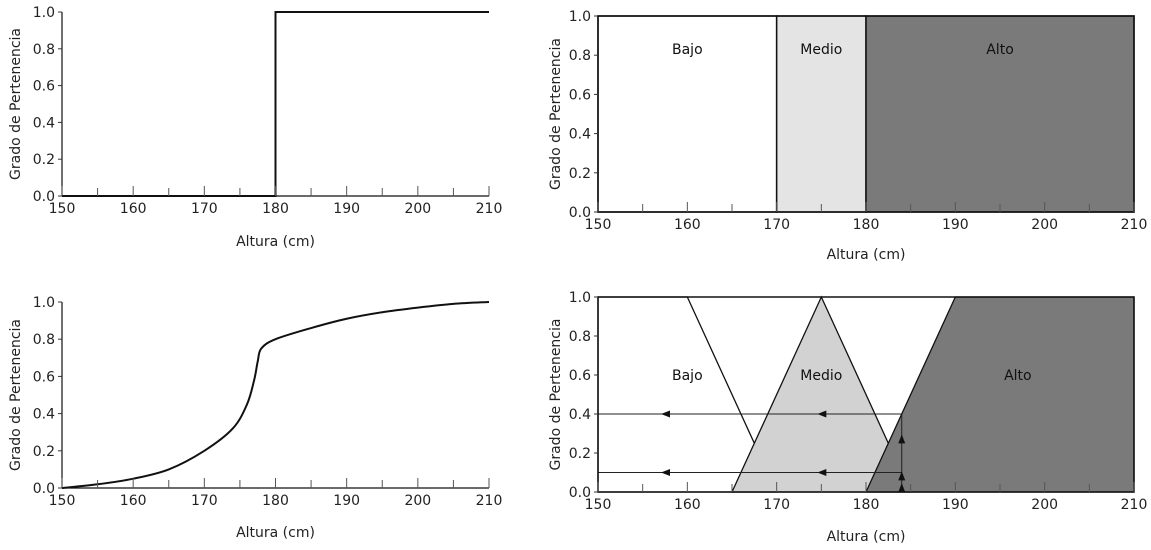  I want to click on region-label-medio: Medio, so click(821, 50).